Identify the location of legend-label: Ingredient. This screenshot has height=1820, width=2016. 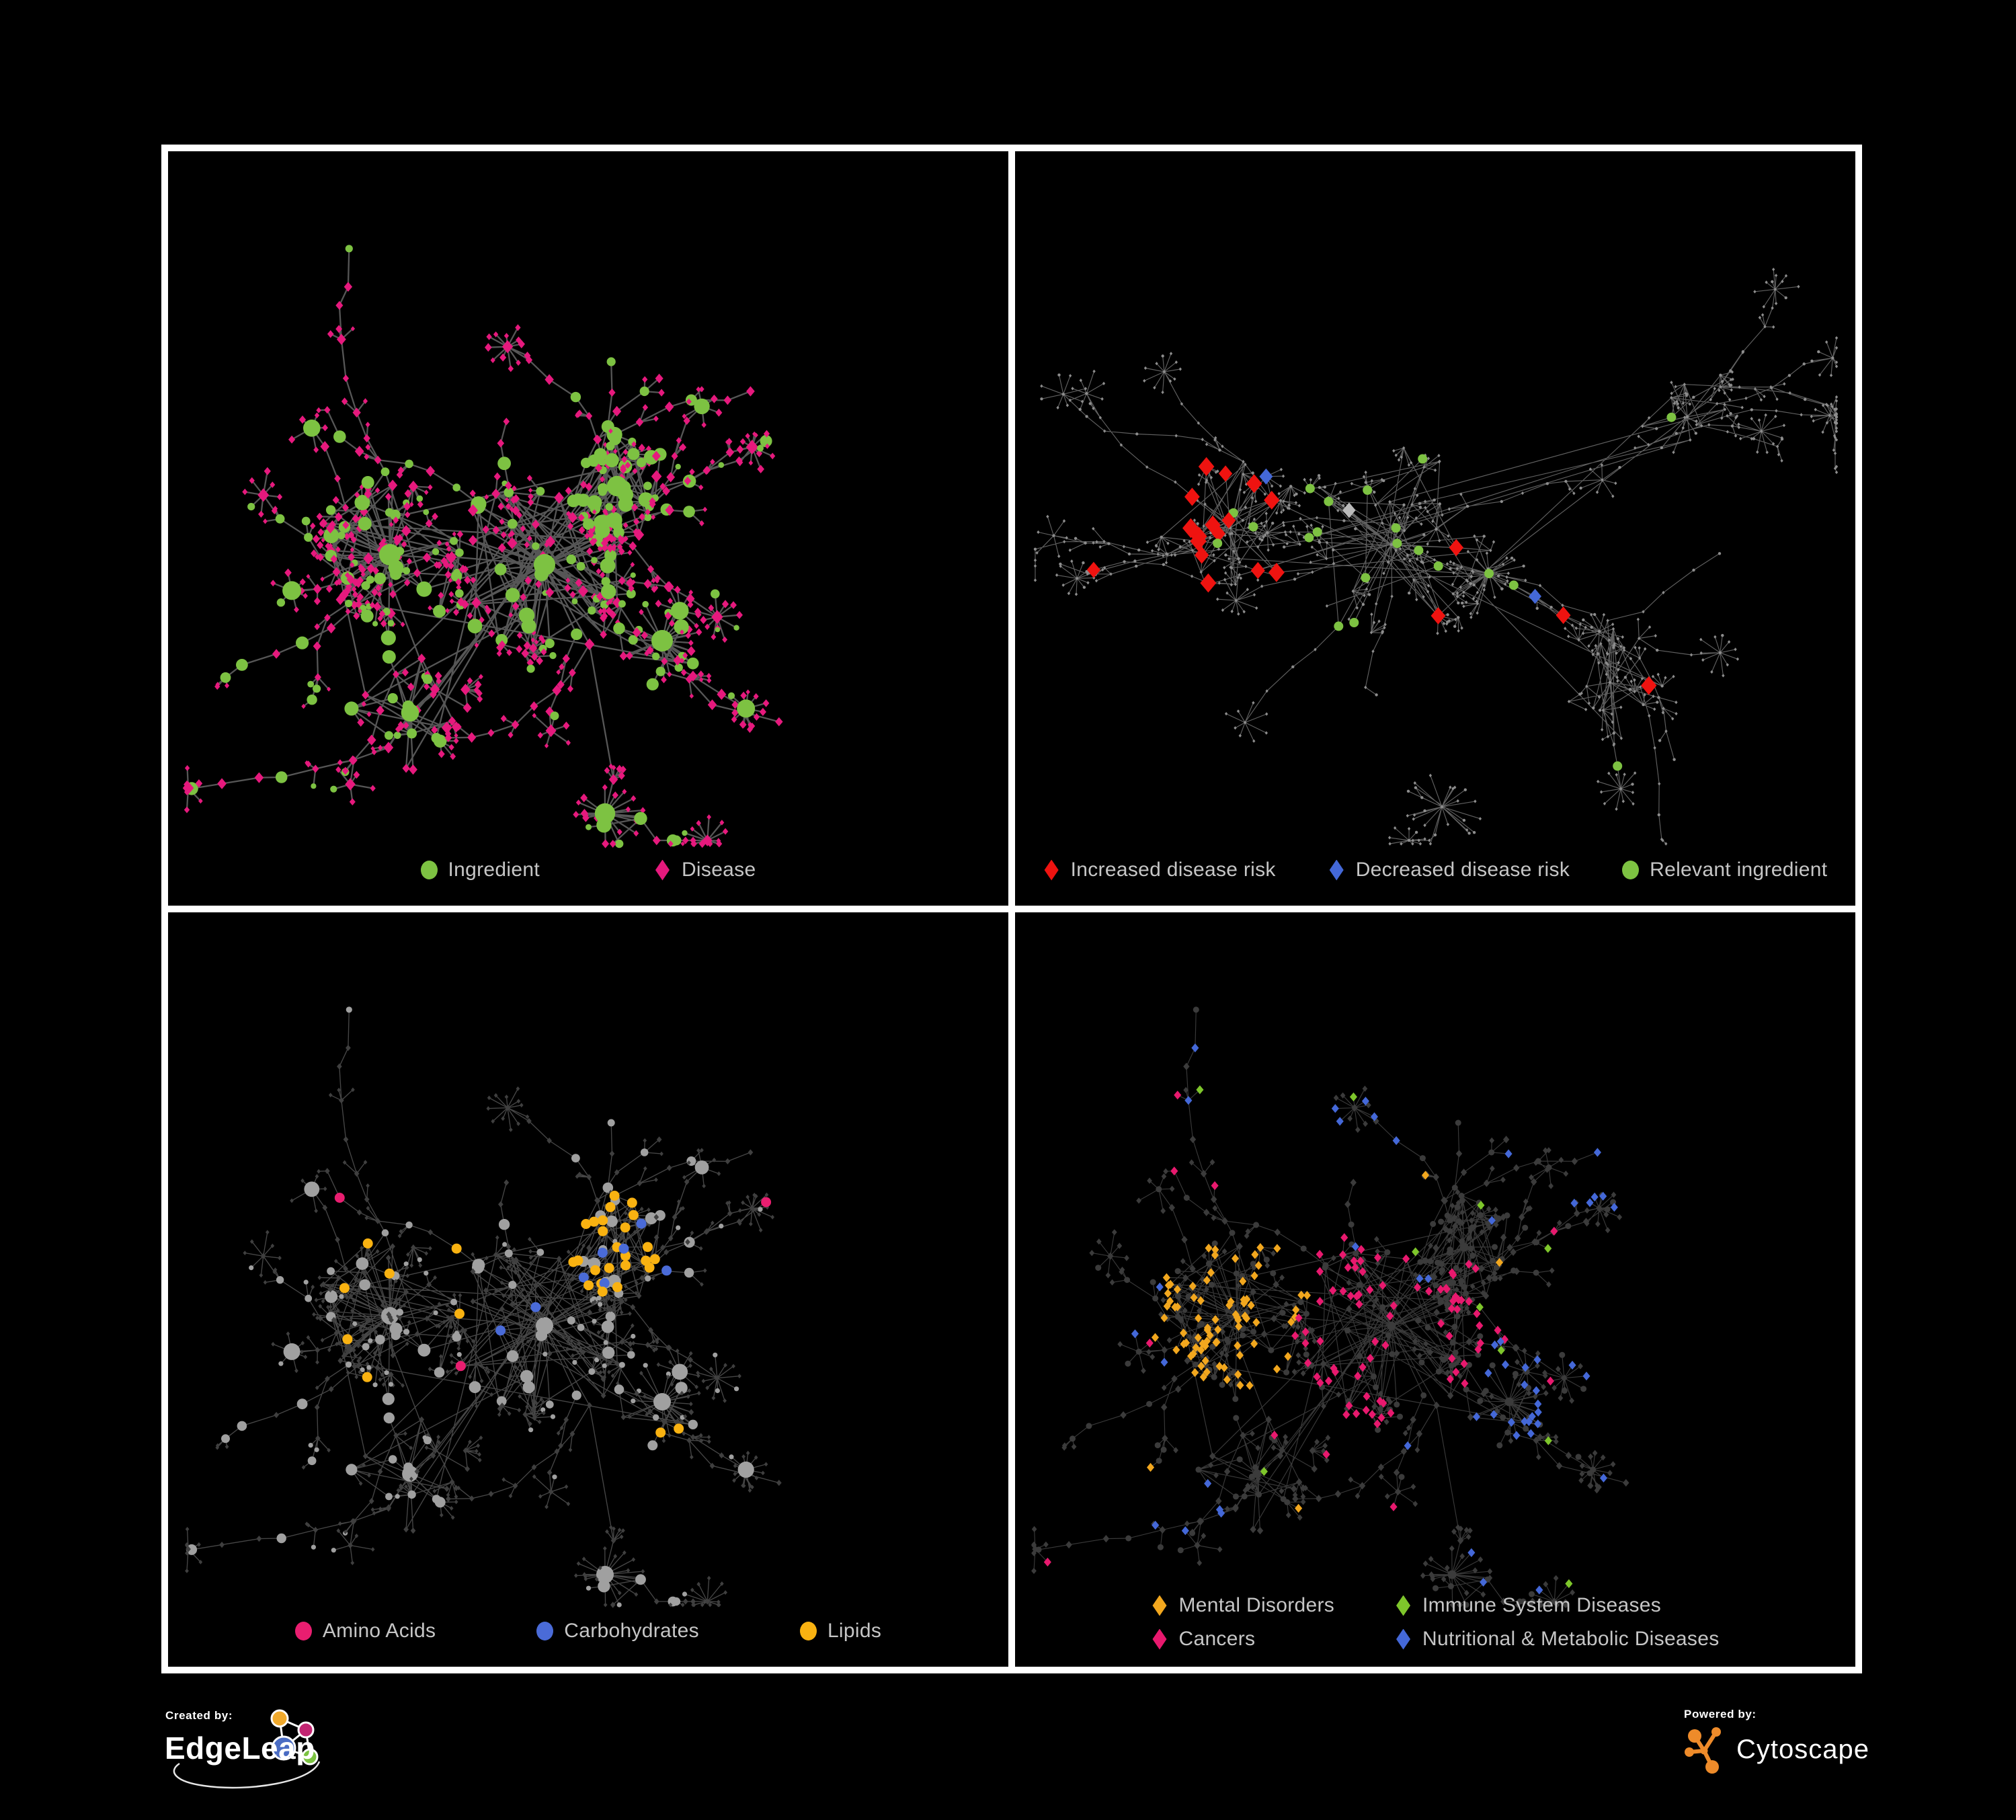
(494, 870).